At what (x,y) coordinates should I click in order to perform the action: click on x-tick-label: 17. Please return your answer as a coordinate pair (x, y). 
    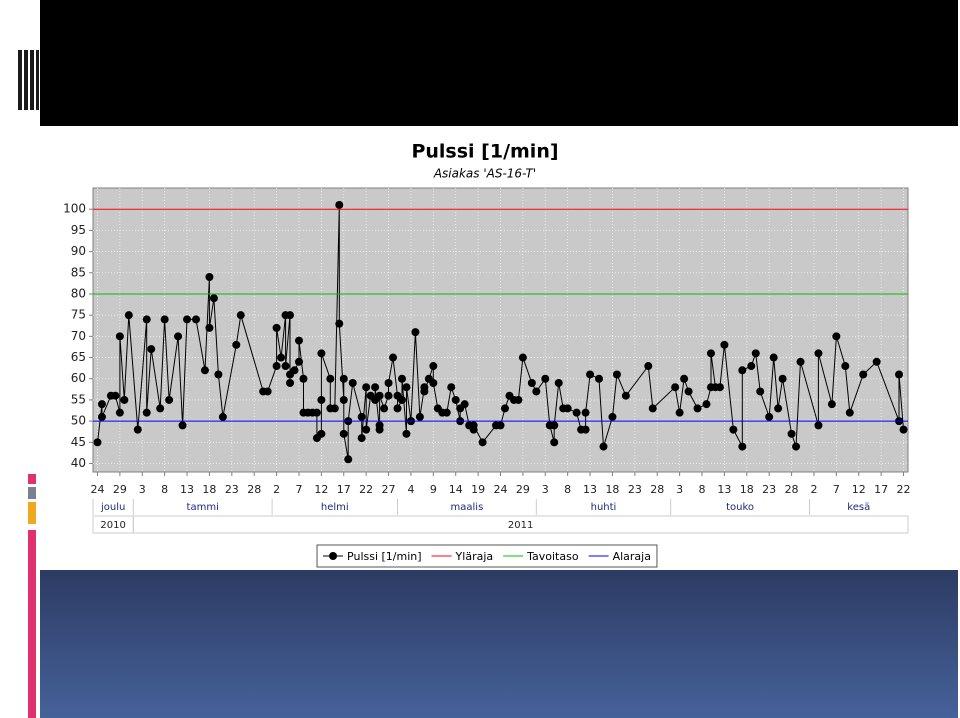
    Looking at the image, I should click on (881, 489).